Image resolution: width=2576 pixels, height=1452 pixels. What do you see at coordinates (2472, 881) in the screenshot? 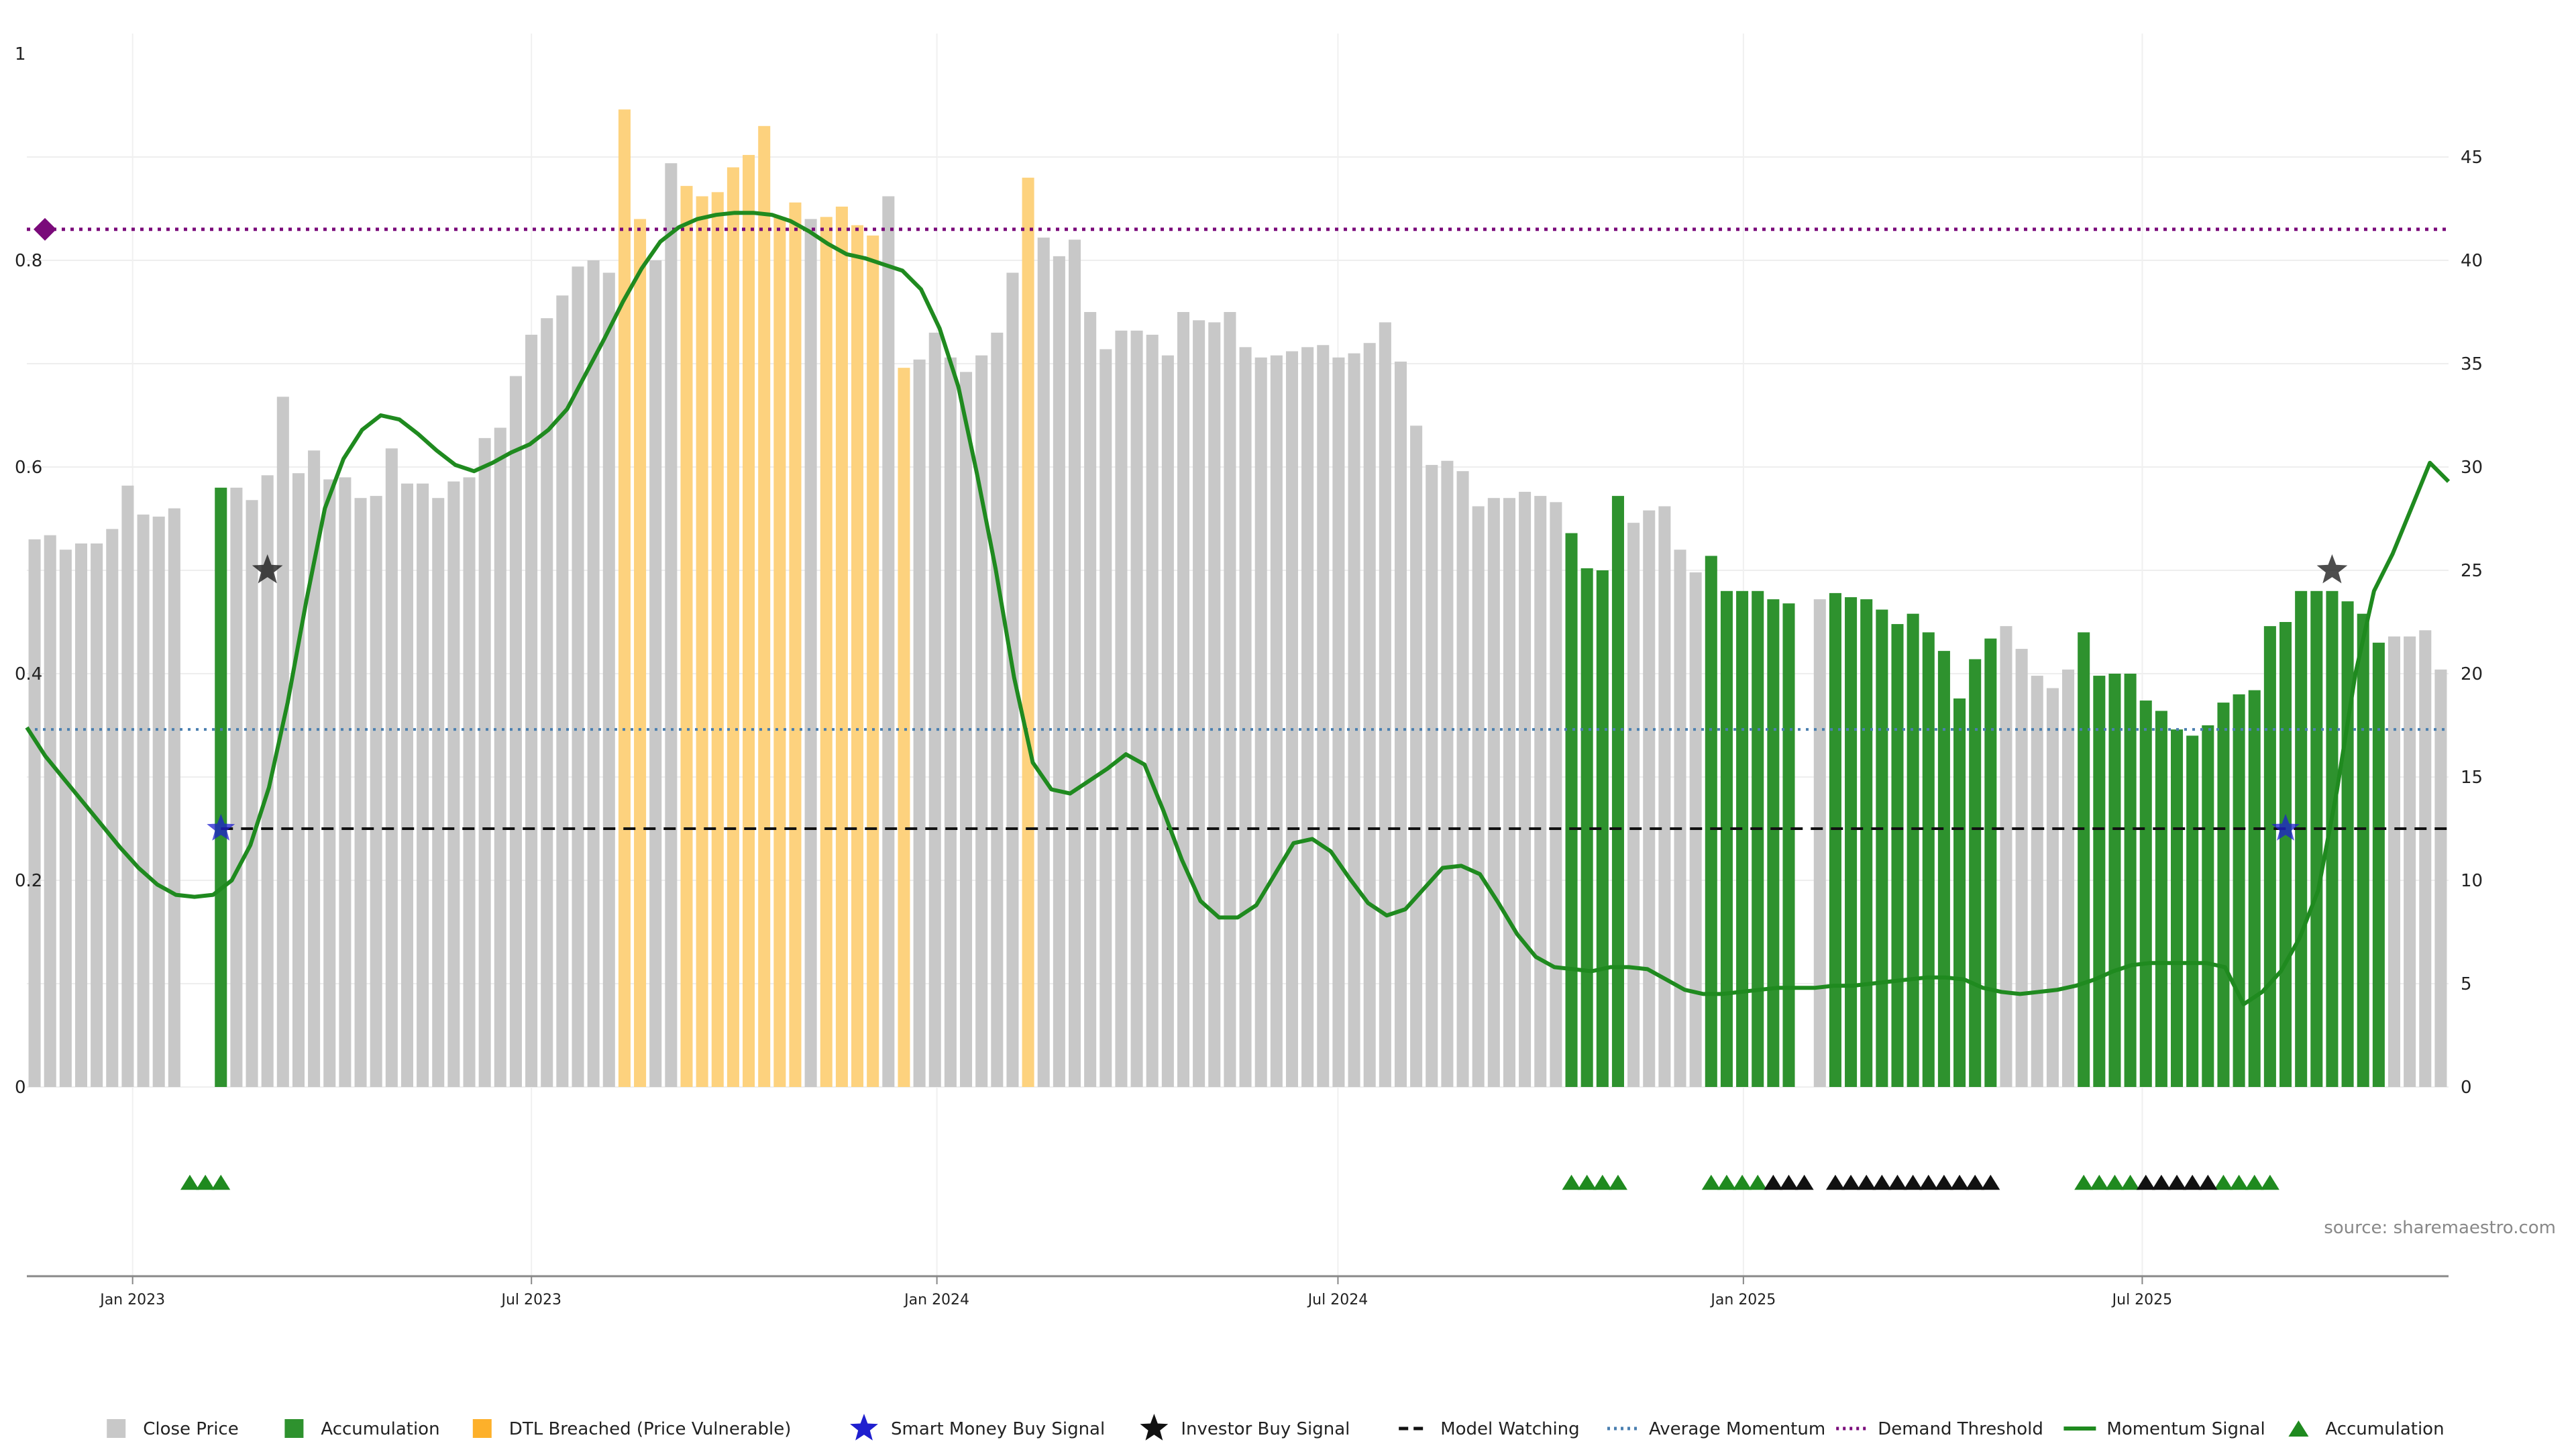
I see `right-axis-tick-label: 10` at bounding box center [2472, 881].